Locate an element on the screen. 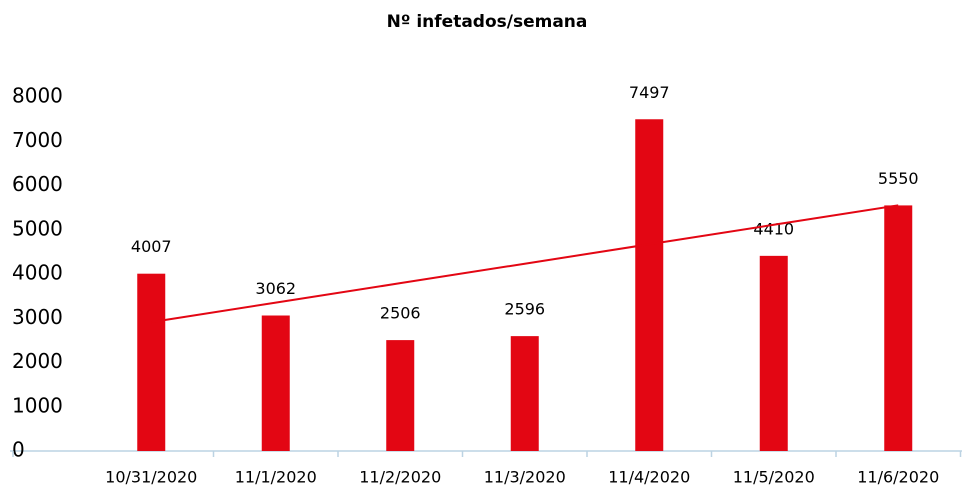 This screenshot has height=493, width=974. data-label: 4007 is located at coordinates (151, 246).